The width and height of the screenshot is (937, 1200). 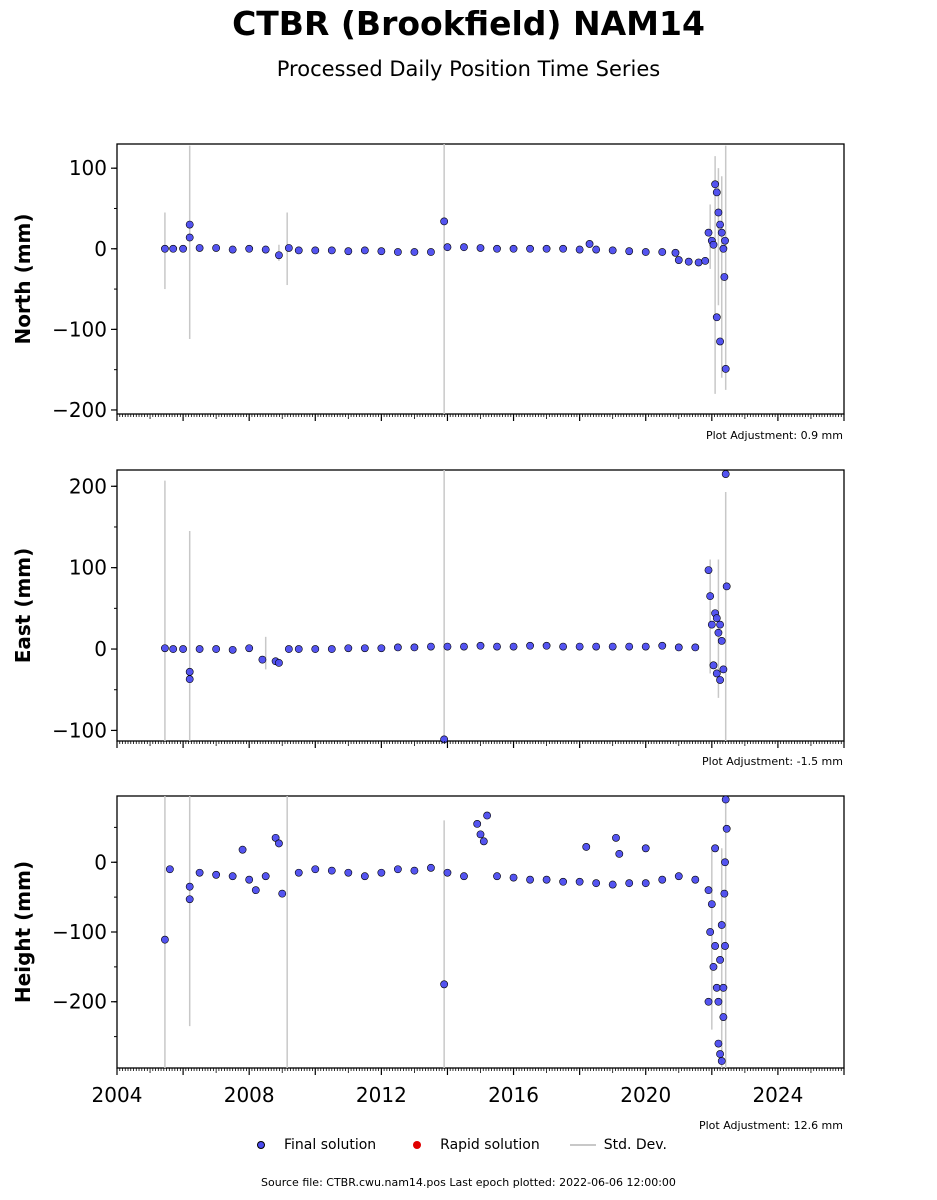 What do you see at coordinates (79, 329) in the screenshot?
I see `y-tick-label: −100` at bounding box center [79, 329].